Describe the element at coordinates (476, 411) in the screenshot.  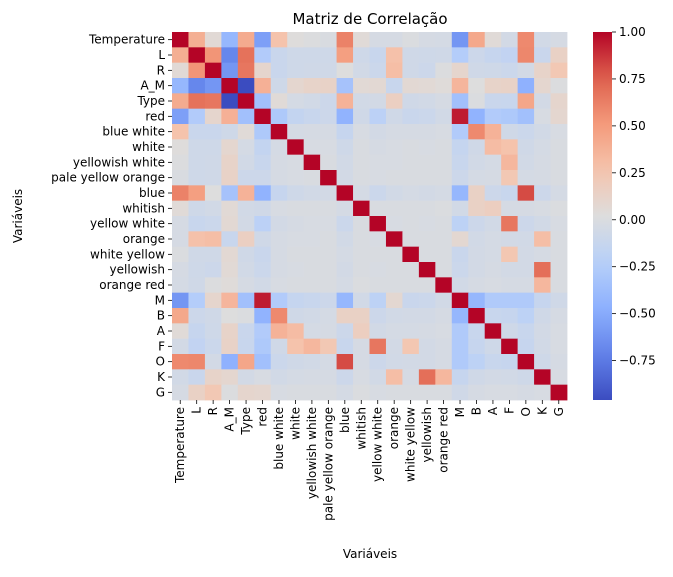
I see `x-tick-label: B` at that location.